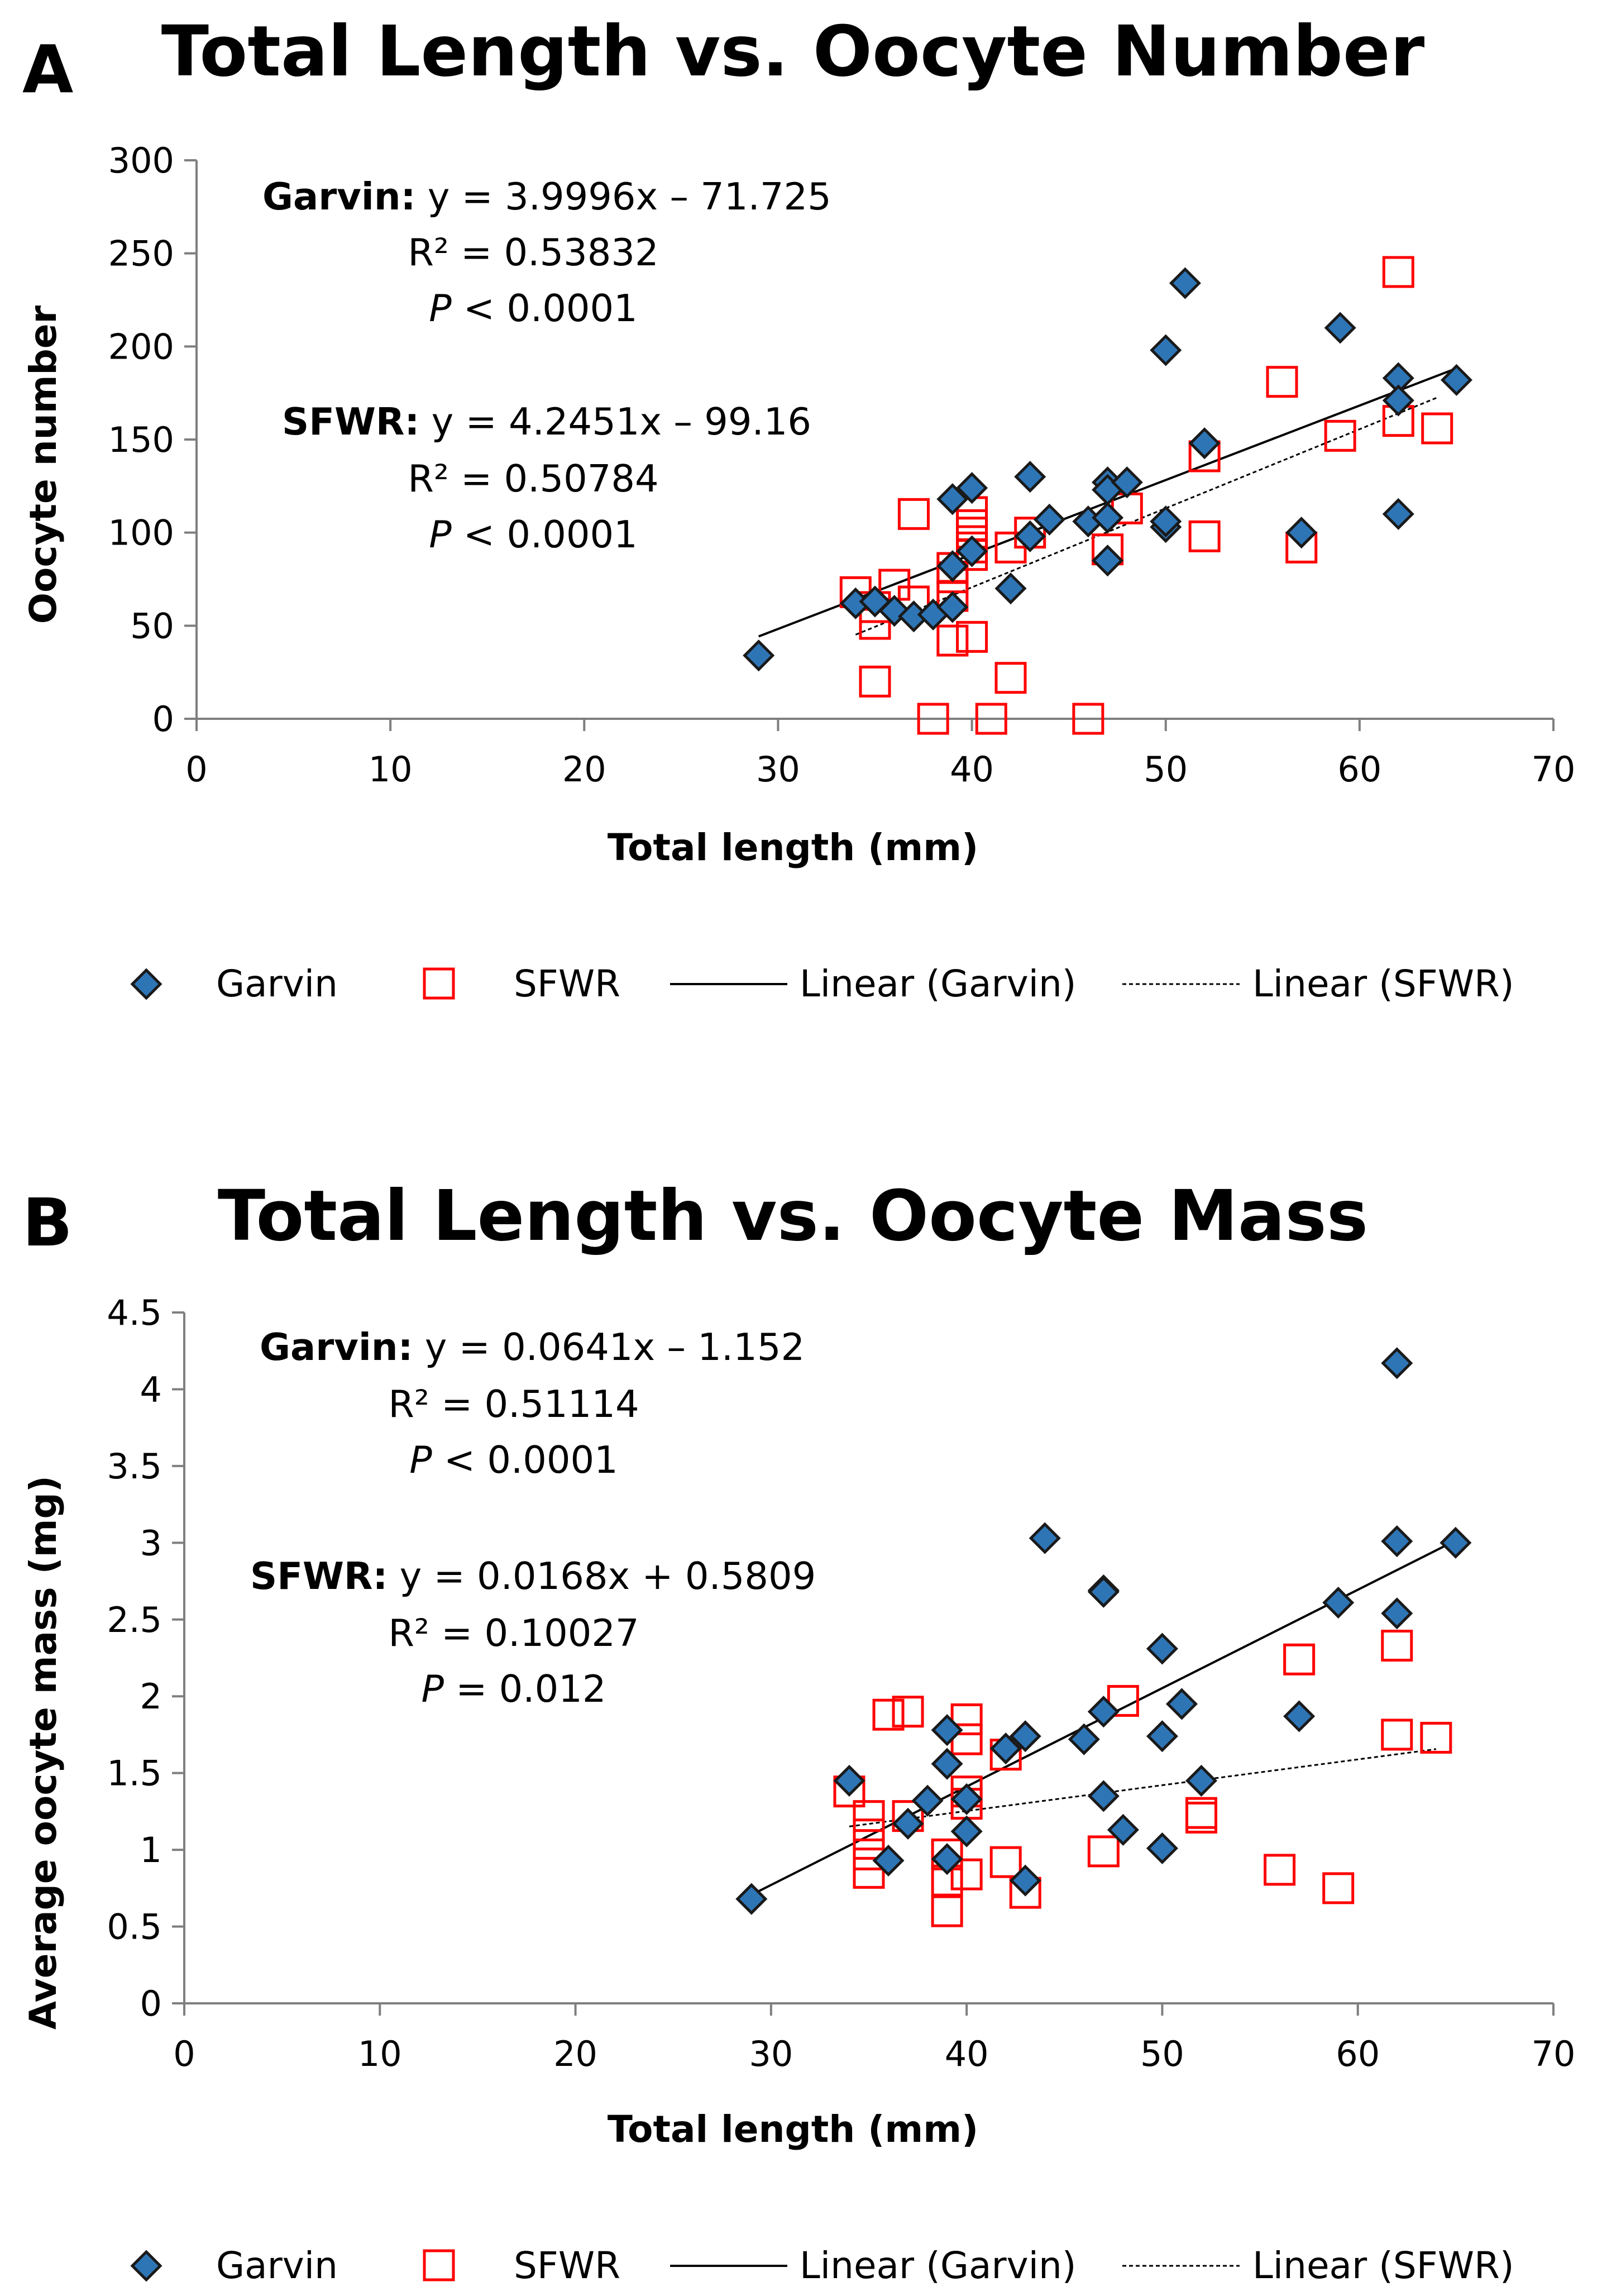  Describe the element at coordinates (1146, 517) in the screenshot. I see `trendline-sfwr` at that location.